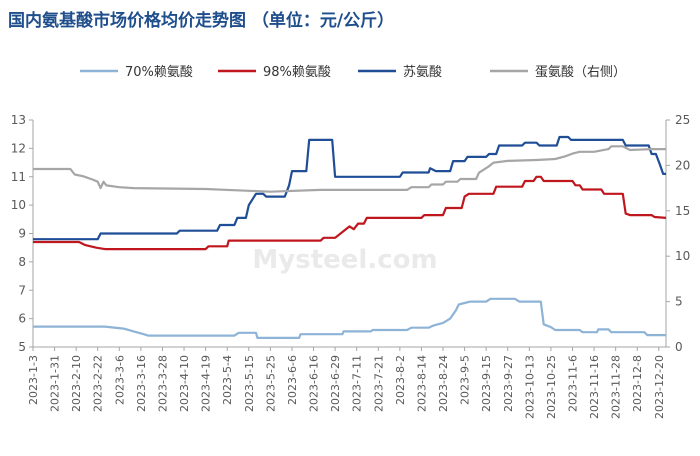  What do you see at coordinates (529, 387) in the screenshot?
I see `x-tick-label: 2023-10-13` at bounding box center [529, 387].